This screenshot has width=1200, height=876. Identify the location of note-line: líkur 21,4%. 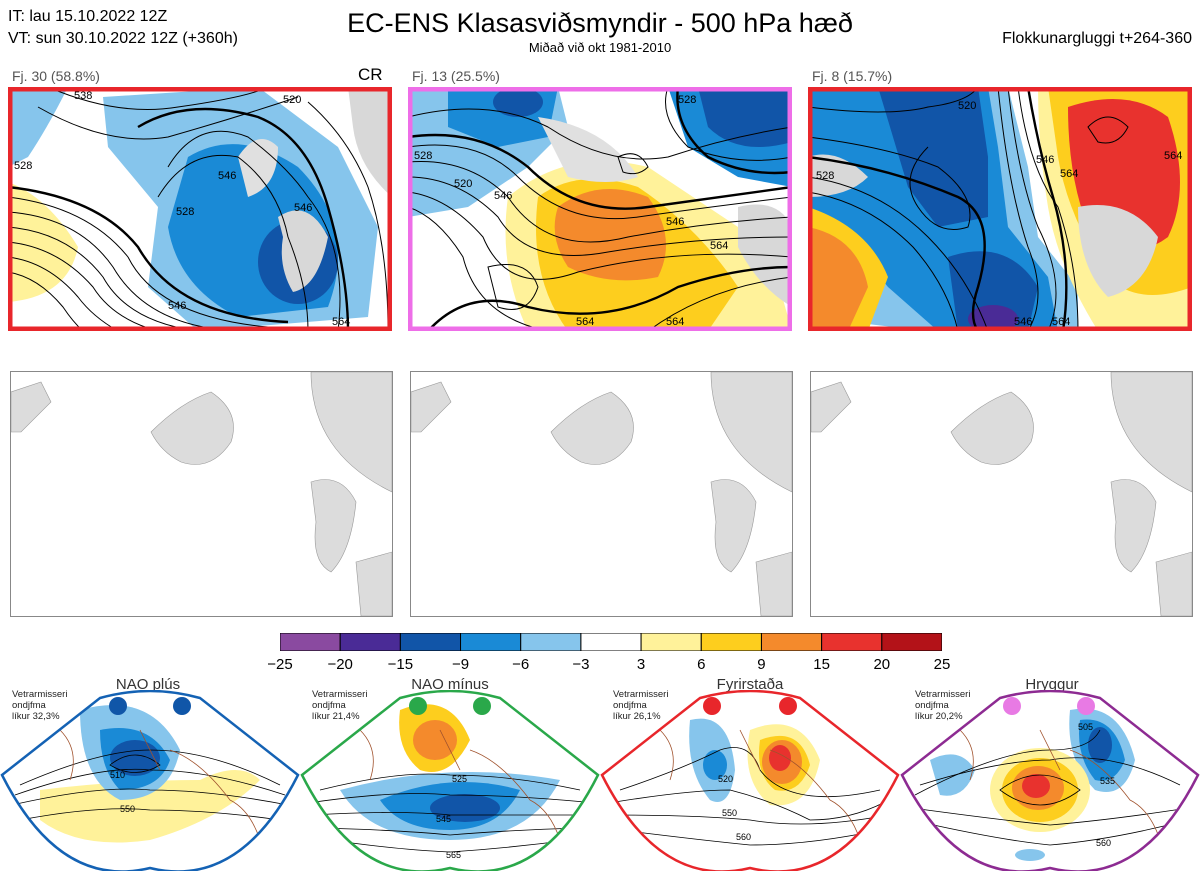
(336, 716).